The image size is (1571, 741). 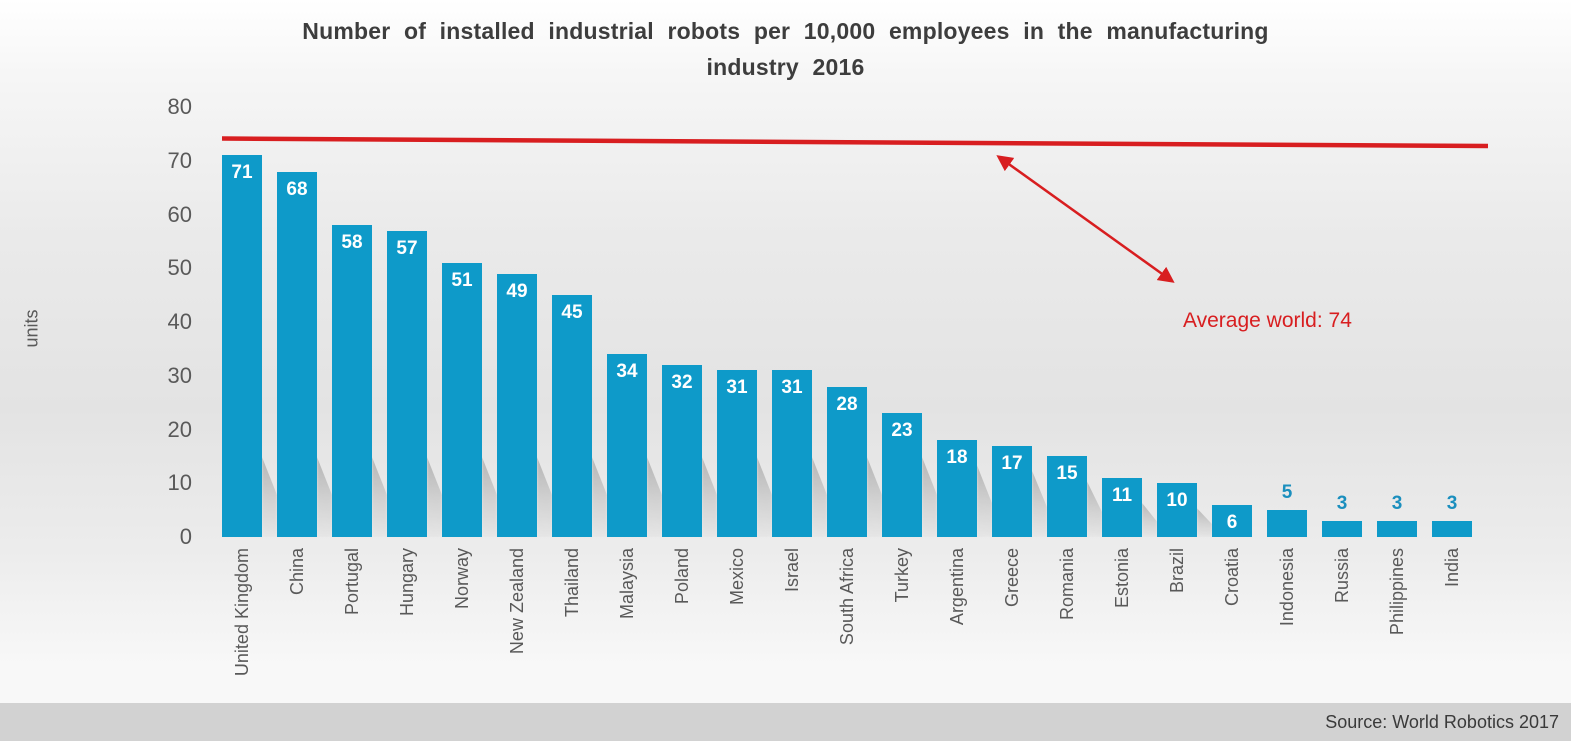 I want to click on y-tick-label: 0, so click(x=185, y=536).